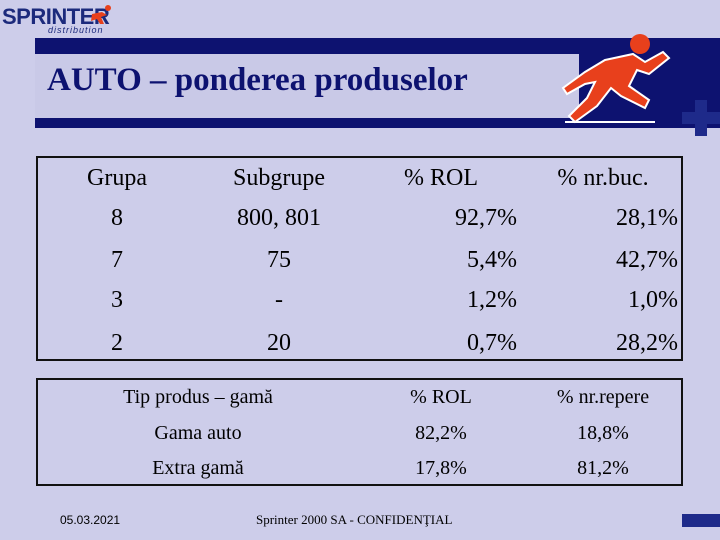  What do you see at coordinates (653, 300) in the screenshot?
I see `table-cell: 1,0%` at bounding box center [653, 300].